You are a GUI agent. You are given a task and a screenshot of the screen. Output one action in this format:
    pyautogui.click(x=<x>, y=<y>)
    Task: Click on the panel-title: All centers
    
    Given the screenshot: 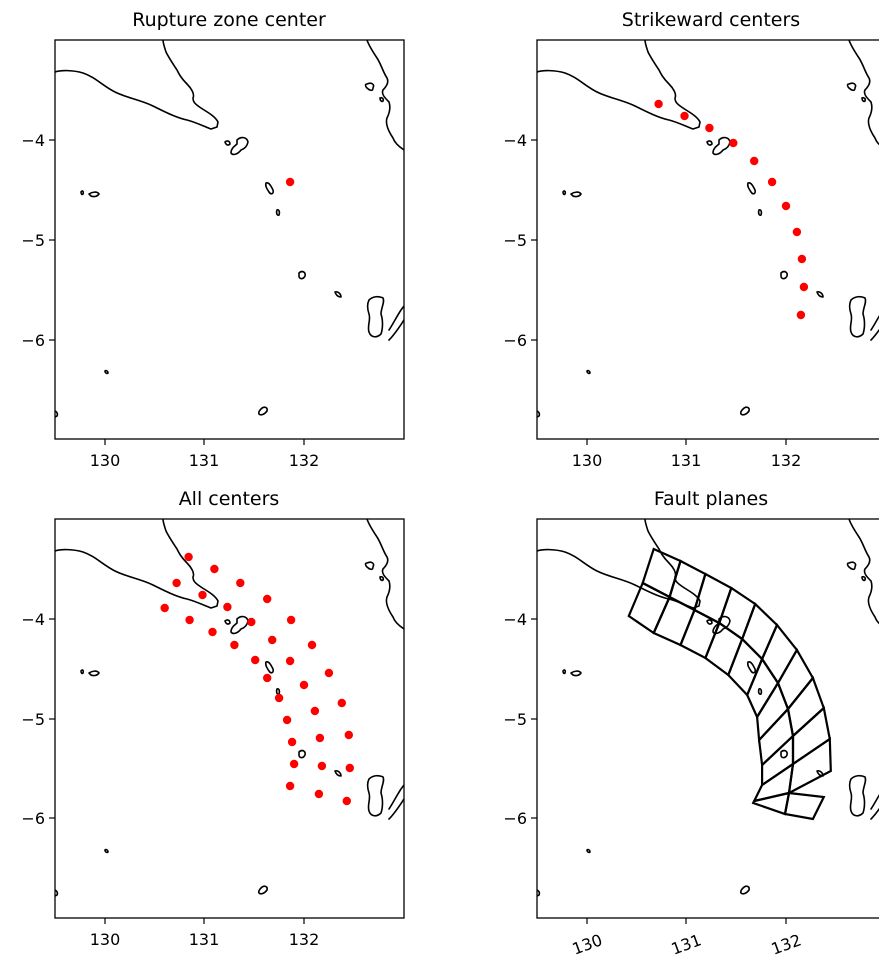 What is the action you would take?
    pyautogui.click(x=229, y=499)
    